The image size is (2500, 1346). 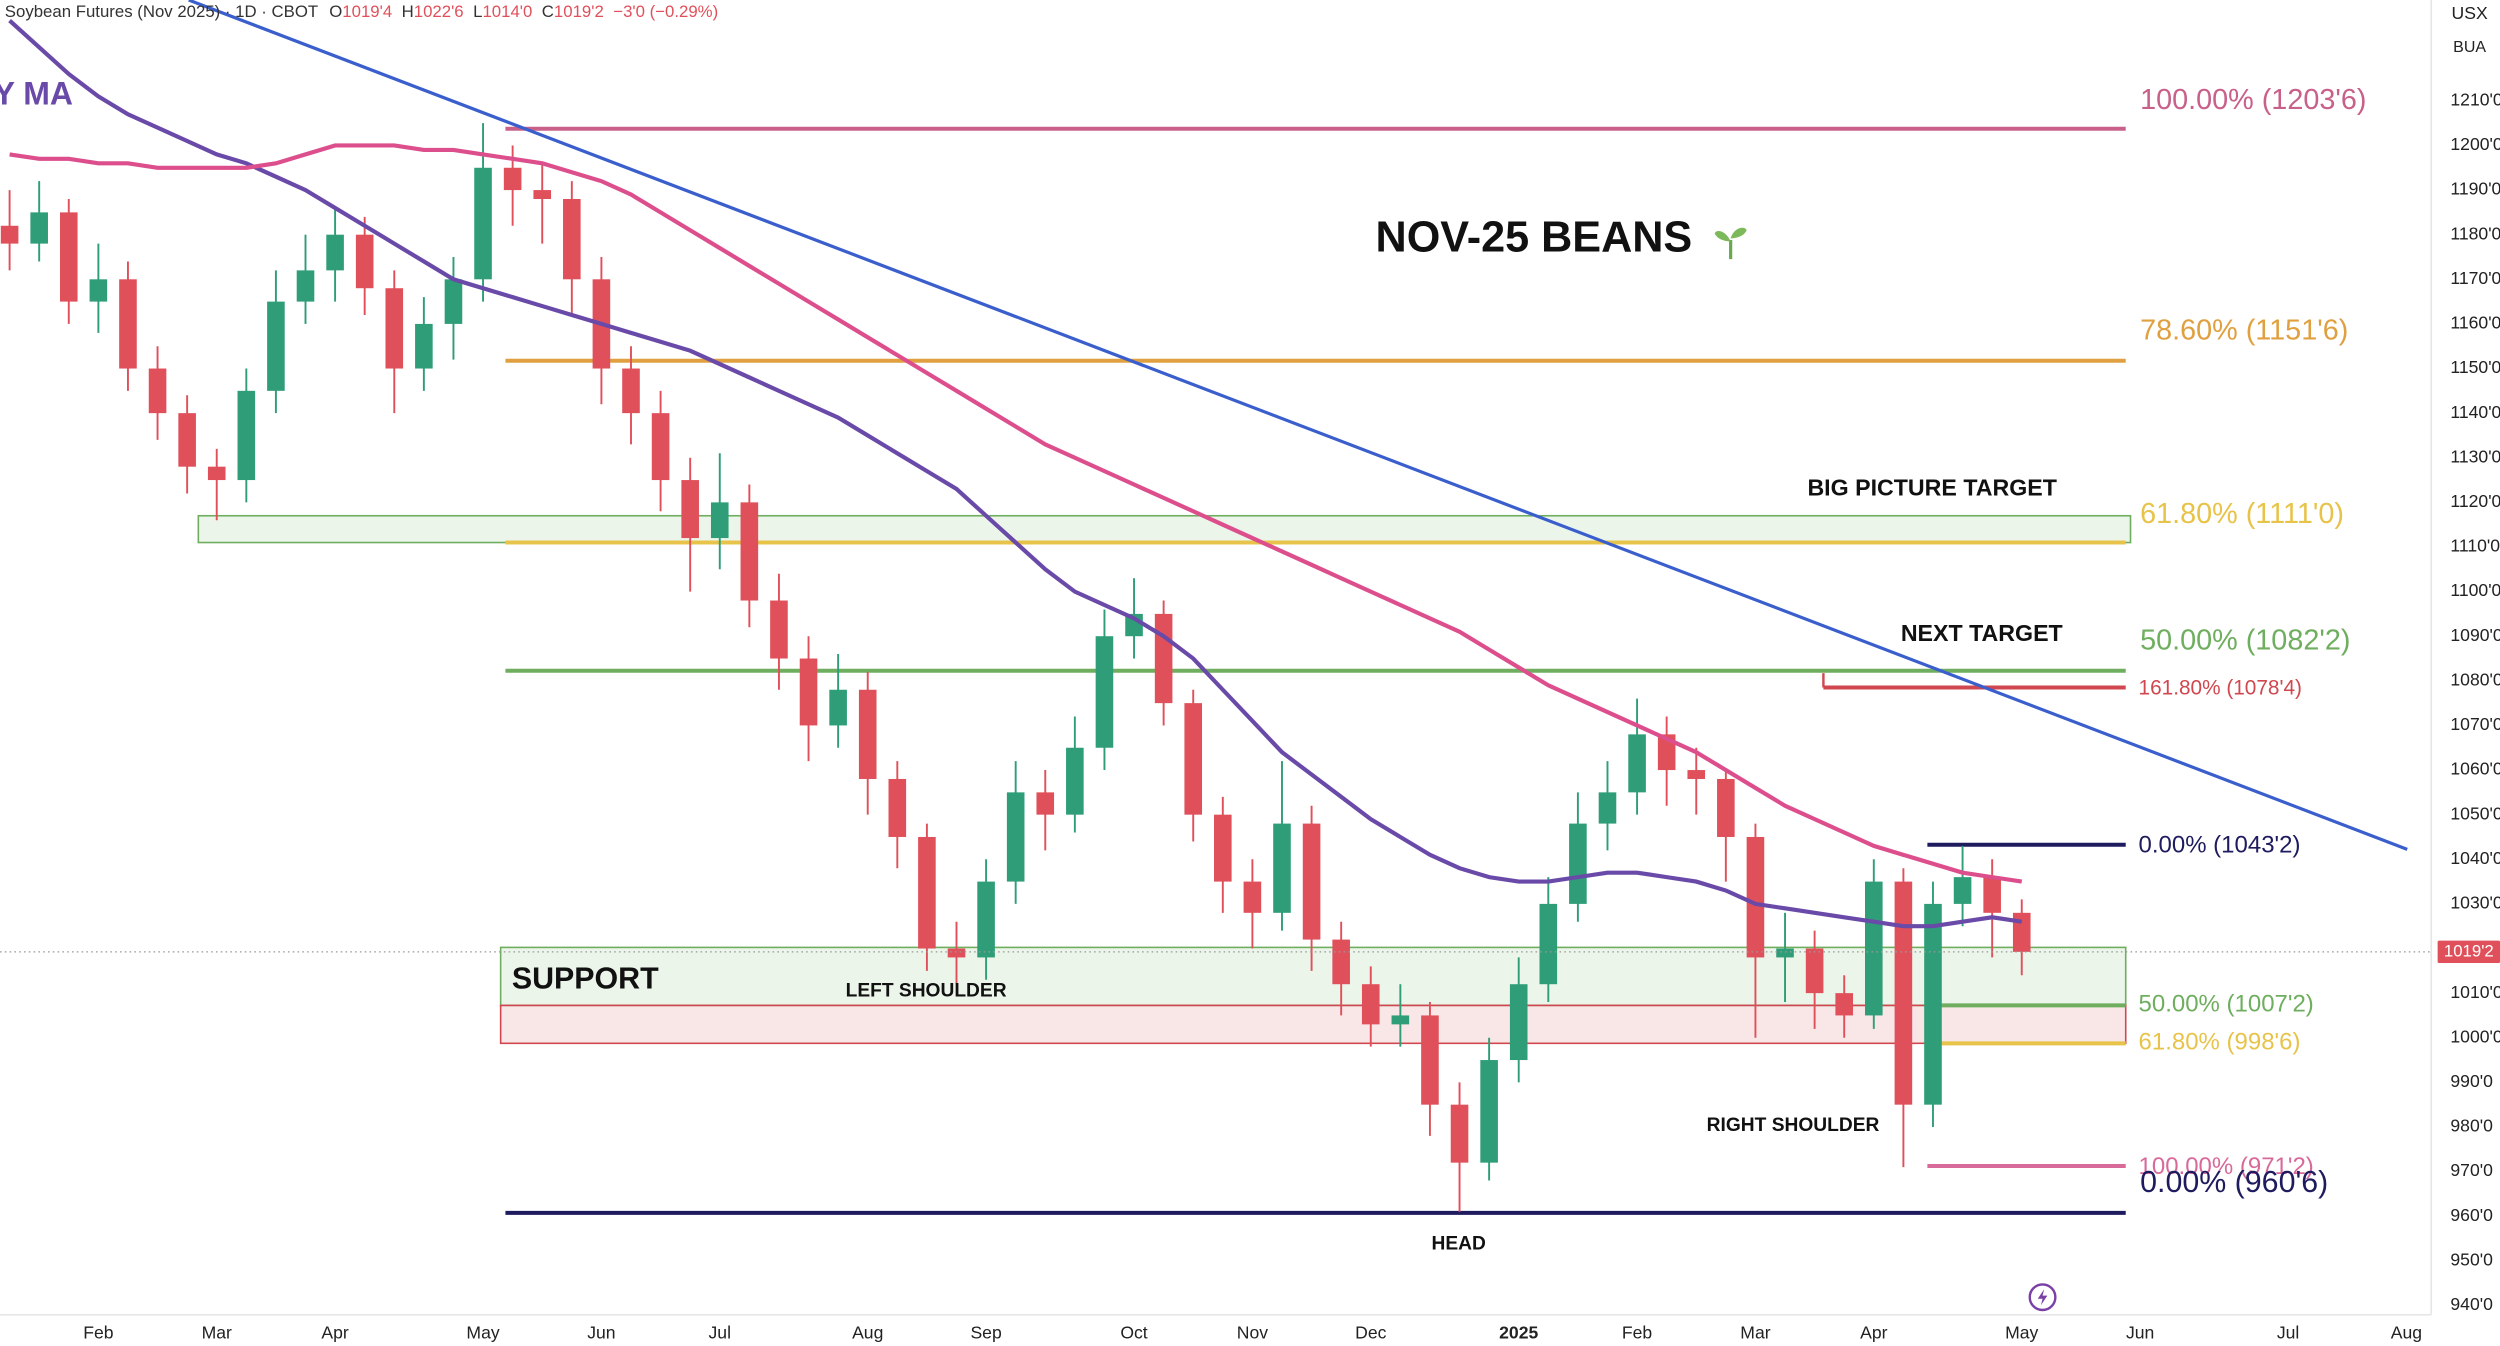 What do you see at coordinates (1252, 1333) in the screenshot?
I see `x-tick-label: Nov` at bounding box center [1252, 1333].